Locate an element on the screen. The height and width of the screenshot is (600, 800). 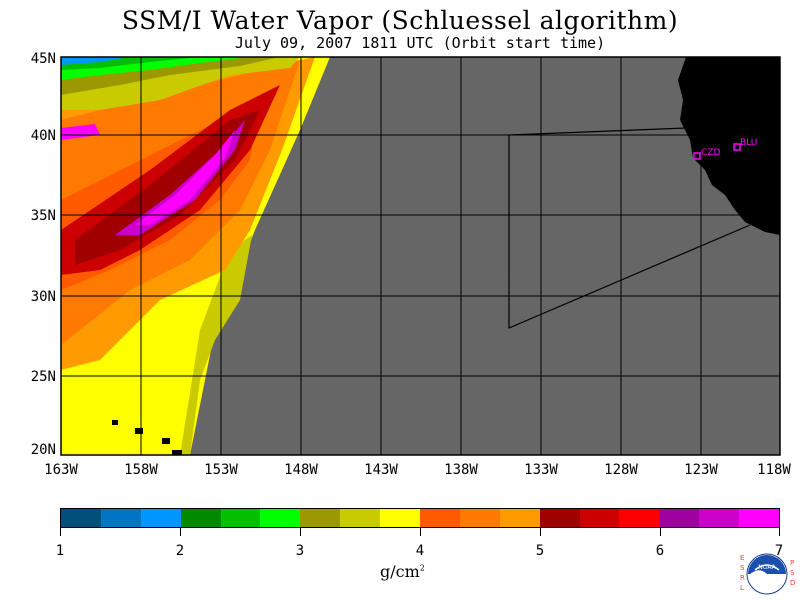
swath-olive-edge is located at coordinates (216, 345).